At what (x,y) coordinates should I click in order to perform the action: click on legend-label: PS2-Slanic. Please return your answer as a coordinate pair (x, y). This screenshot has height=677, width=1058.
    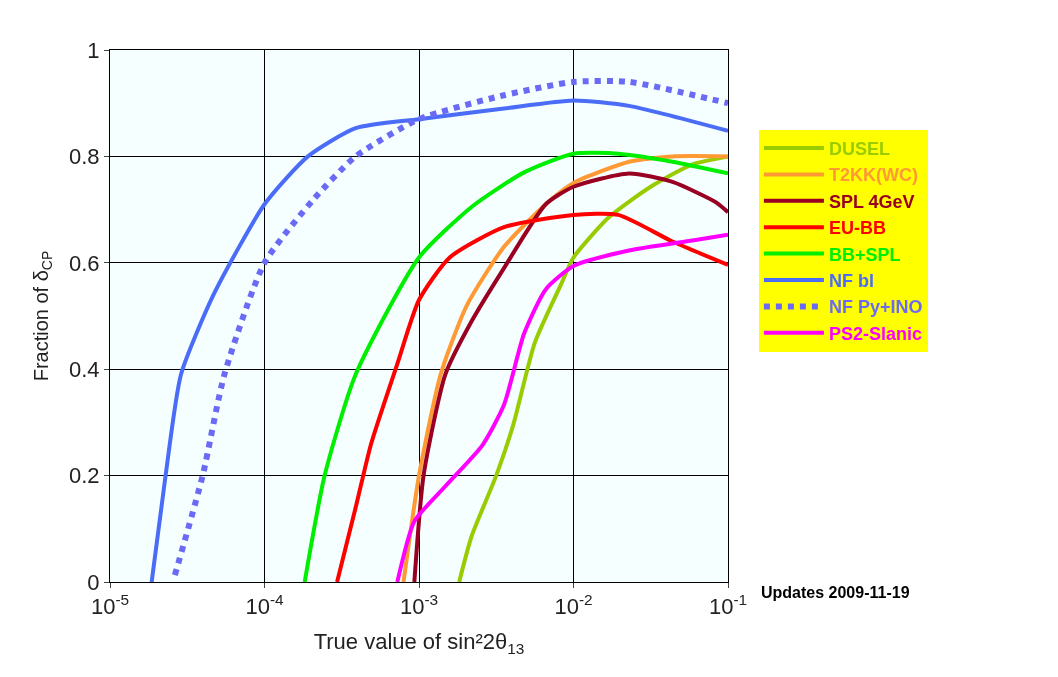
    Looking at the image, I should click on (875, 333).